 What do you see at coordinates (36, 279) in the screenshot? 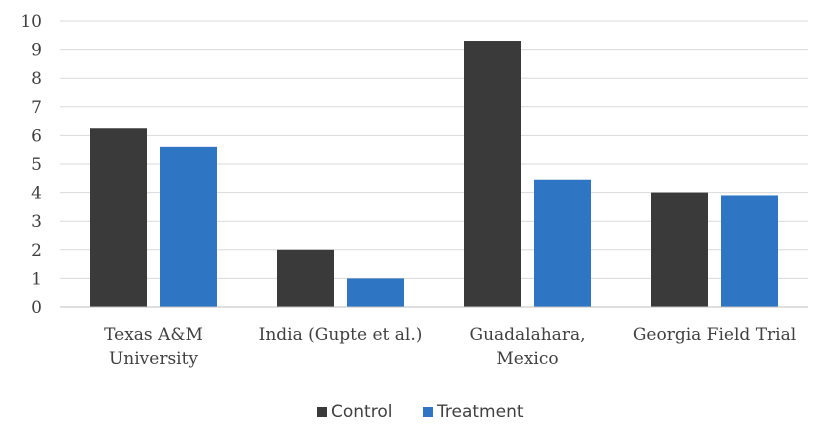
I see `y-tick-label: 1` at bounding box center [36, 279].